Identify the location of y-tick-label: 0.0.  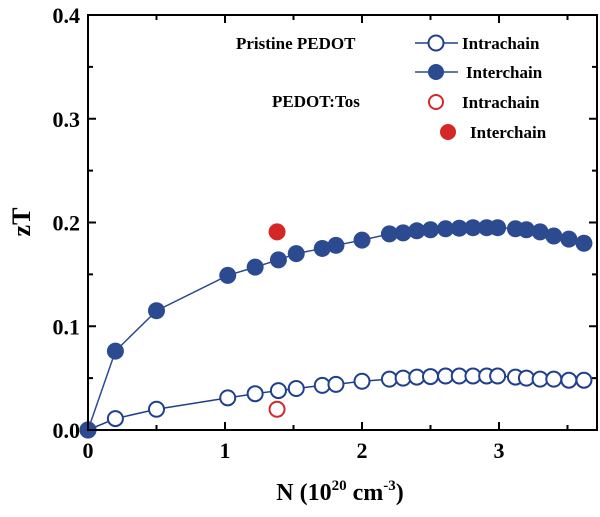
(67, 430).